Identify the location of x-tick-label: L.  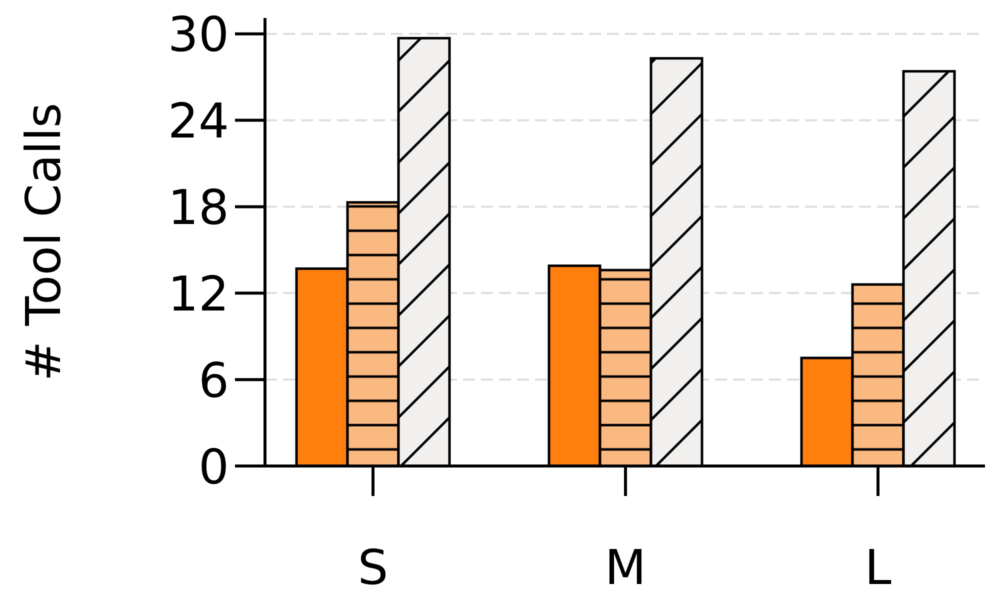
(878, 568).